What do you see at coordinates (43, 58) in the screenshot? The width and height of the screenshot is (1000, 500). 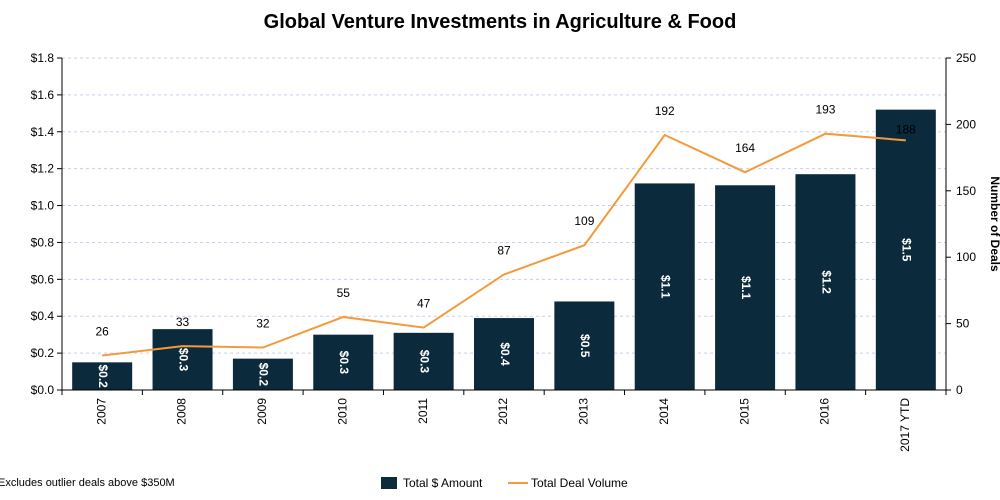 I see `y-axis-left-tick-label: $1.8` at bounding box center [43, 58].